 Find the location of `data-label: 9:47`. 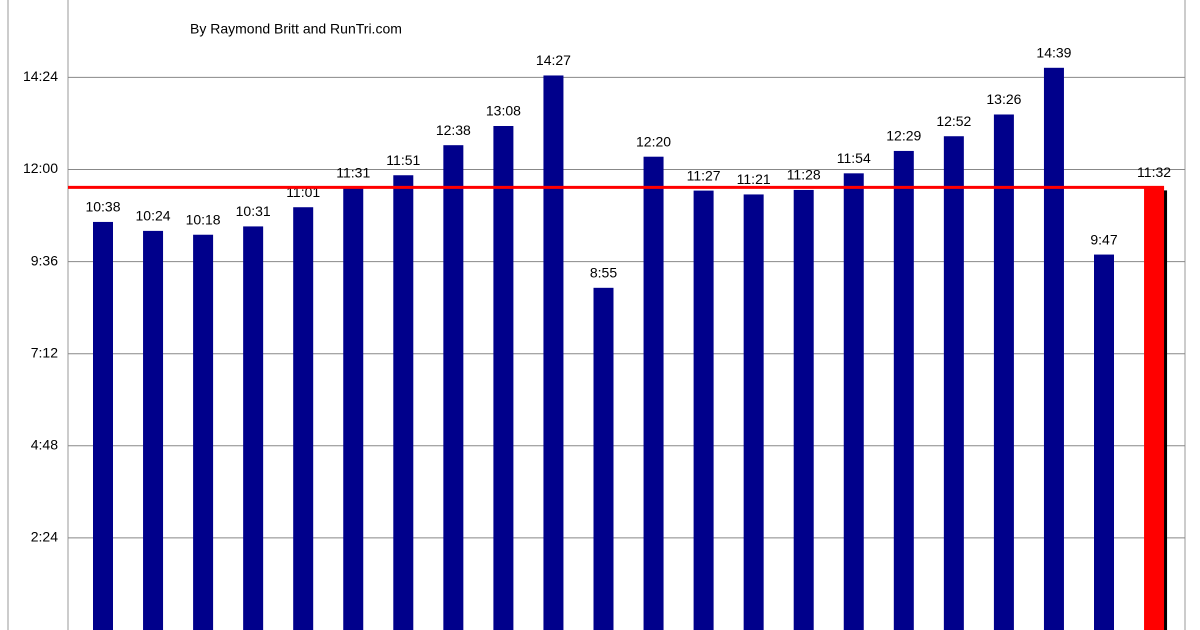

data-label: 9:47 is located at coordinates (1103, 239).